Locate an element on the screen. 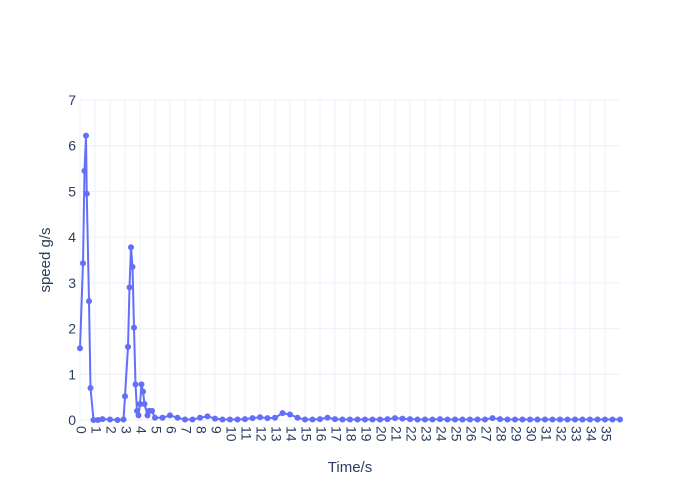 Image resolution: width=700 pixels, height=500 pixels. x-tick-label: 28 is located at coordinates (501, 434).